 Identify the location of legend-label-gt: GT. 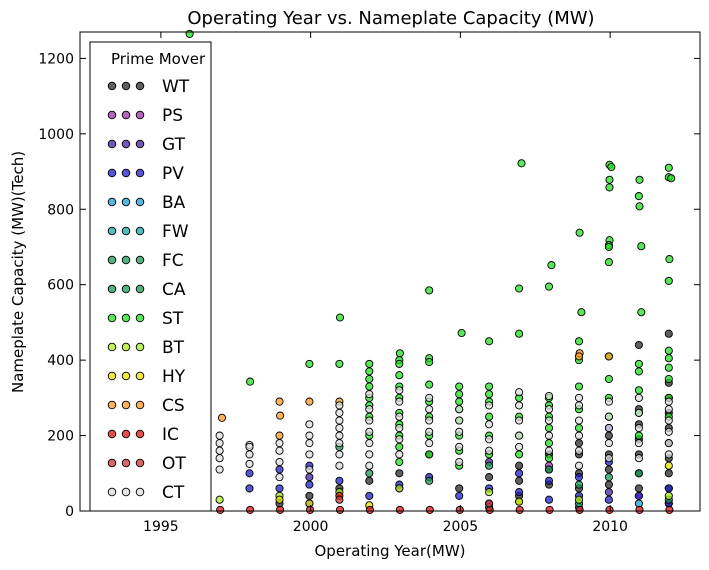
(174, 145).